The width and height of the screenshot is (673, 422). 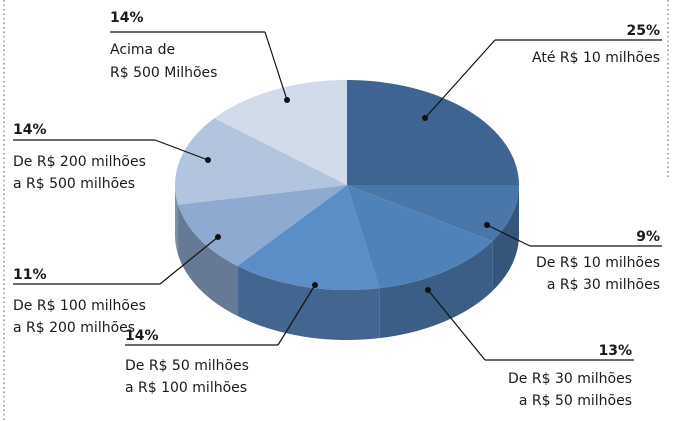 I want to click on category-label: De R$ 10 milhões, so click(x=598, y=263).